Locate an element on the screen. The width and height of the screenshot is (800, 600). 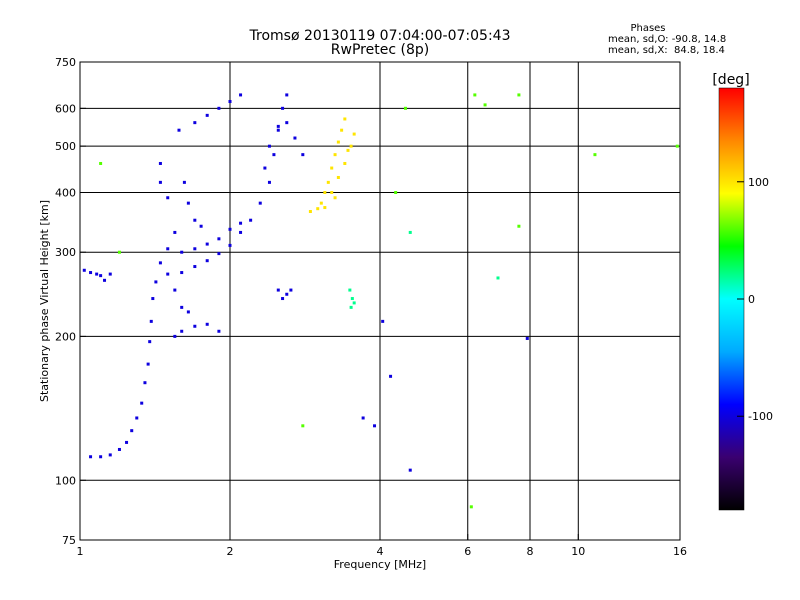
y-tick-label: 500 is located at coordinates (65, 146).